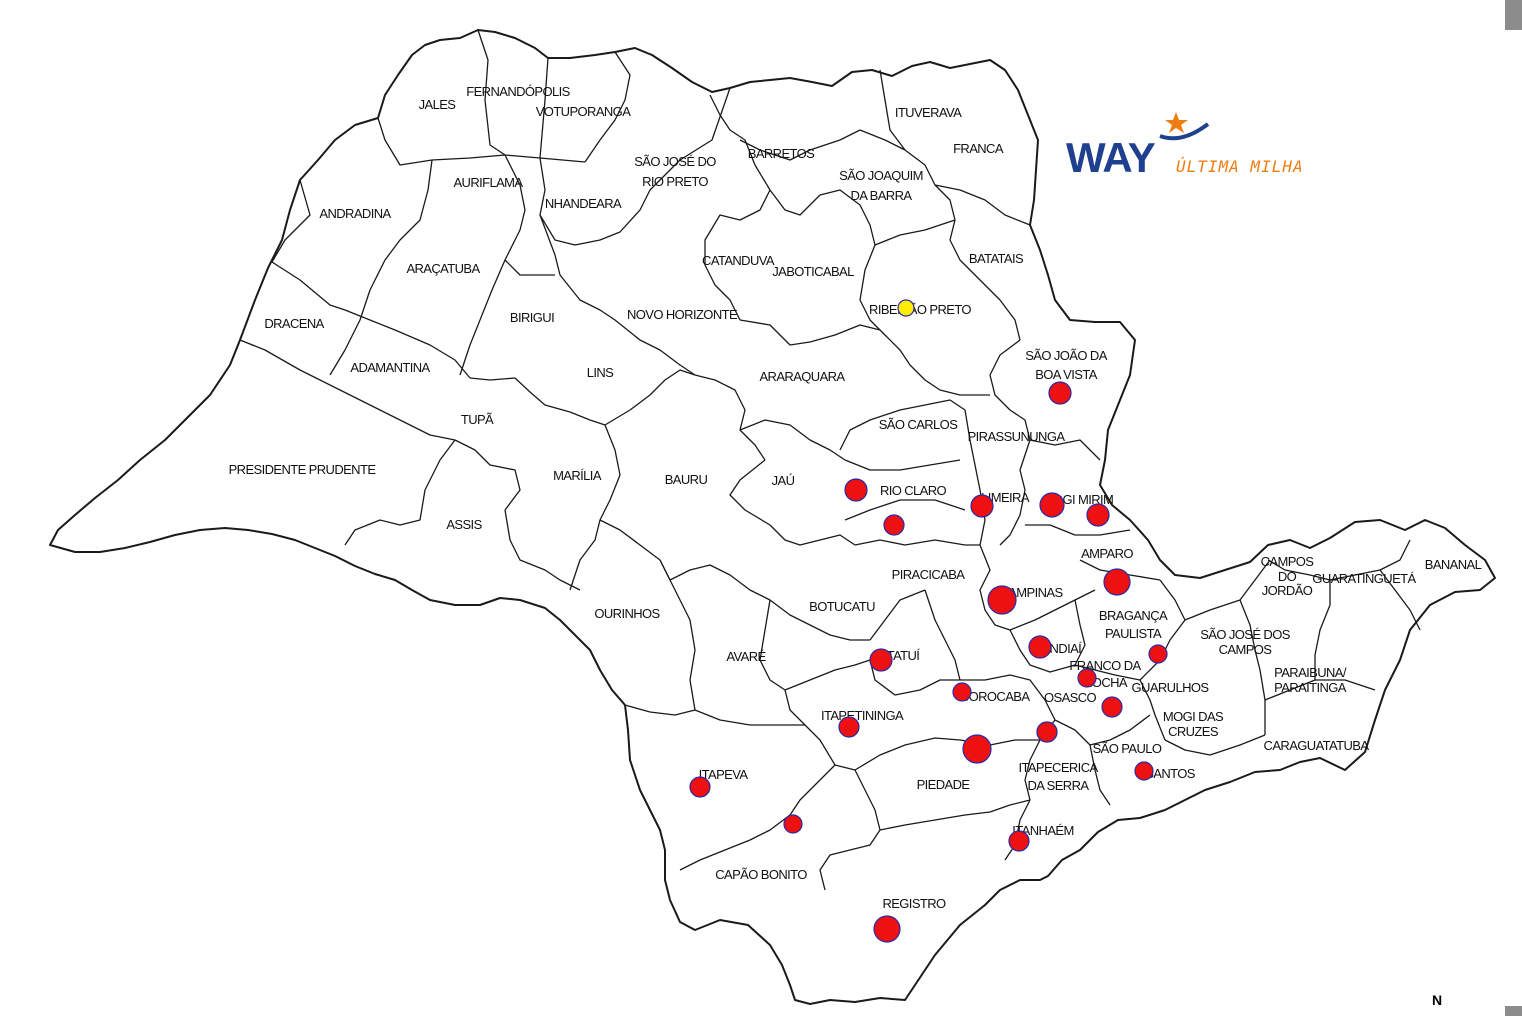 The width and height of the screenshot is (1522, 1016). Describe the element at coordinates (881, 175) in the screenshot. I see `region-label: SÃO JOAQUIM` at that location.